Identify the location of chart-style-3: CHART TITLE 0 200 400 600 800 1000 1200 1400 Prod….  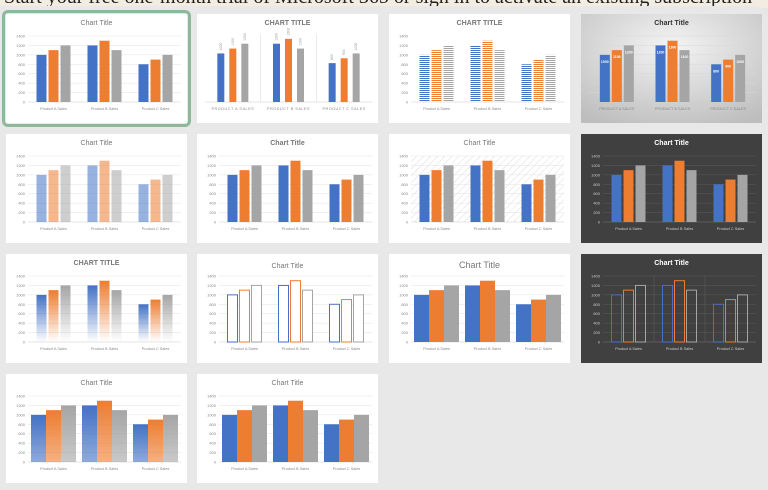
(479, 68).